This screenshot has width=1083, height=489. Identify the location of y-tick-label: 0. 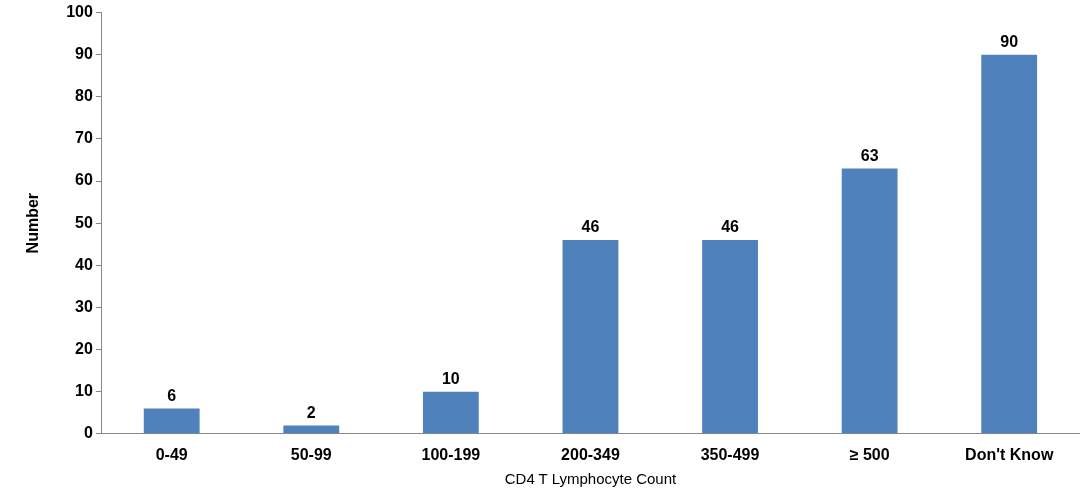
(88, 433).